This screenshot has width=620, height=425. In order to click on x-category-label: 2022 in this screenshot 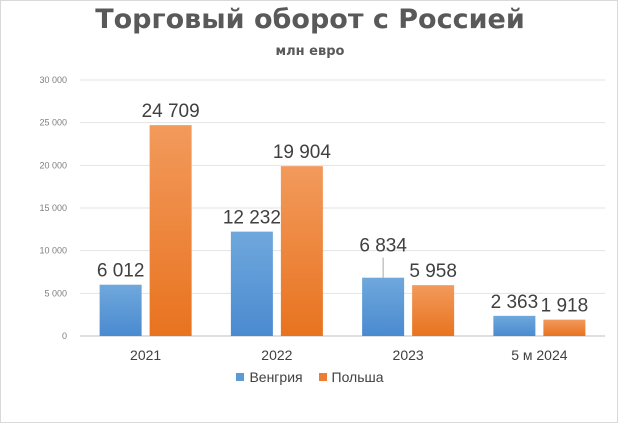, I will do `click(276, 355)`.